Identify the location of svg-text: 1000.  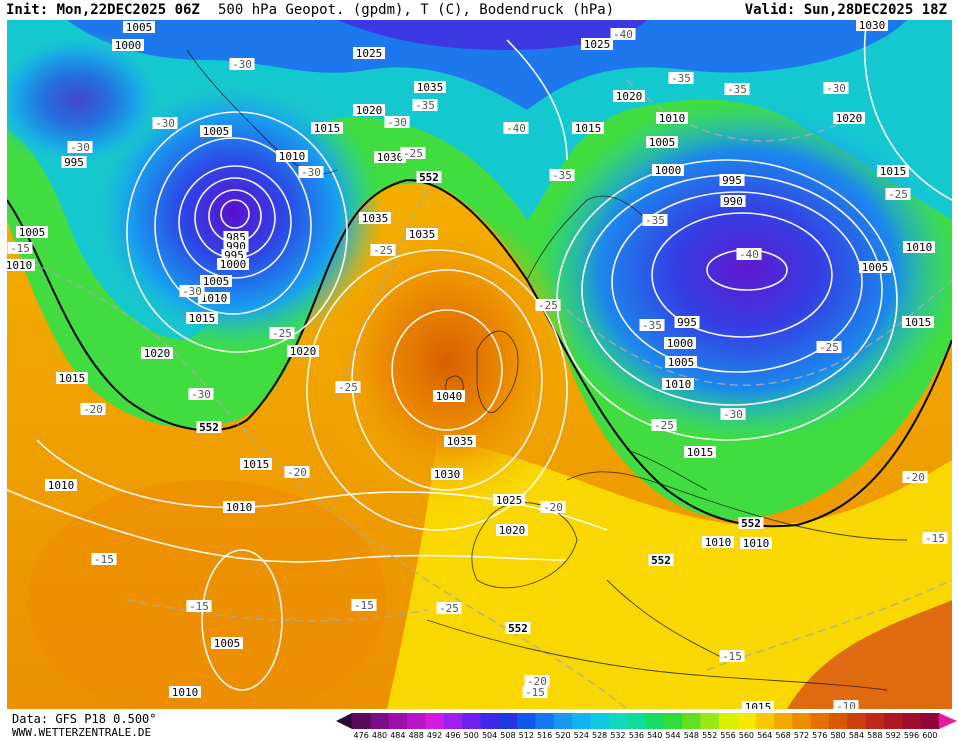
(680, 343).